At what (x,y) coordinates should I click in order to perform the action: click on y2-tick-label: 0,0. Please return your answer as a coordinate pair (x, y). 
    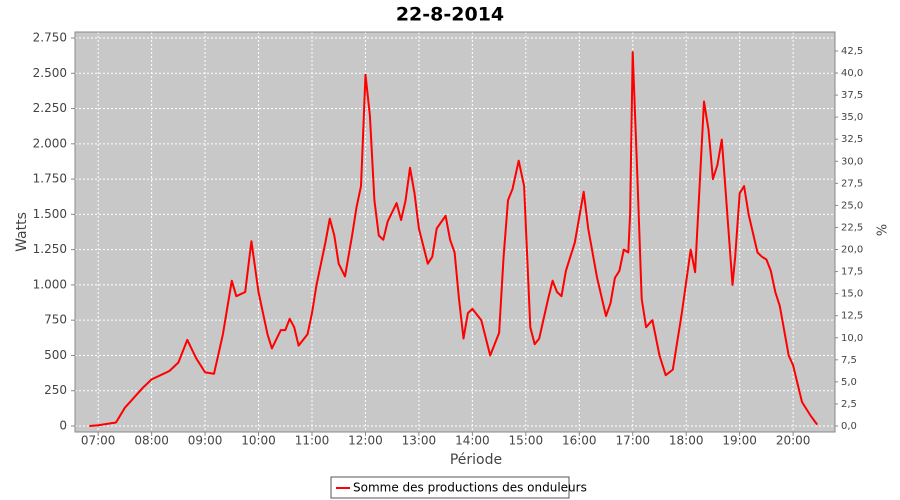
    Looking at the image, I should click on (849, 426).